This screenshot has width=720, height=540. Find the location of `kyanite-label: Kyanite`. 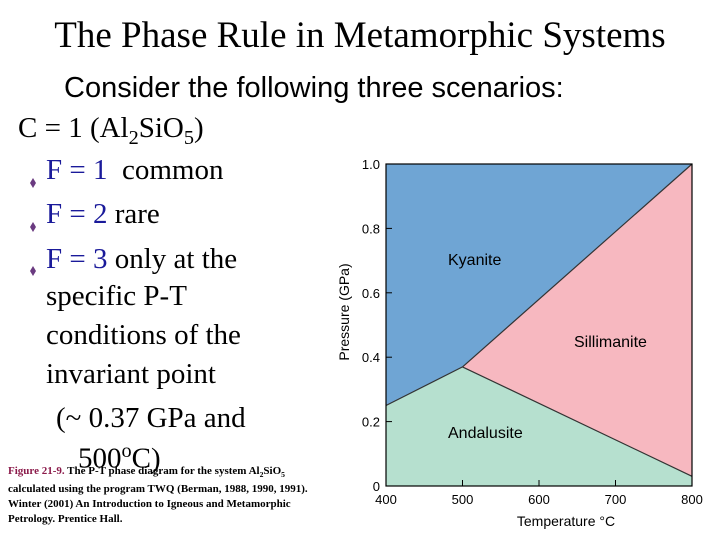

kyanite-label: Kyanite is located at coordinates (474, 260).